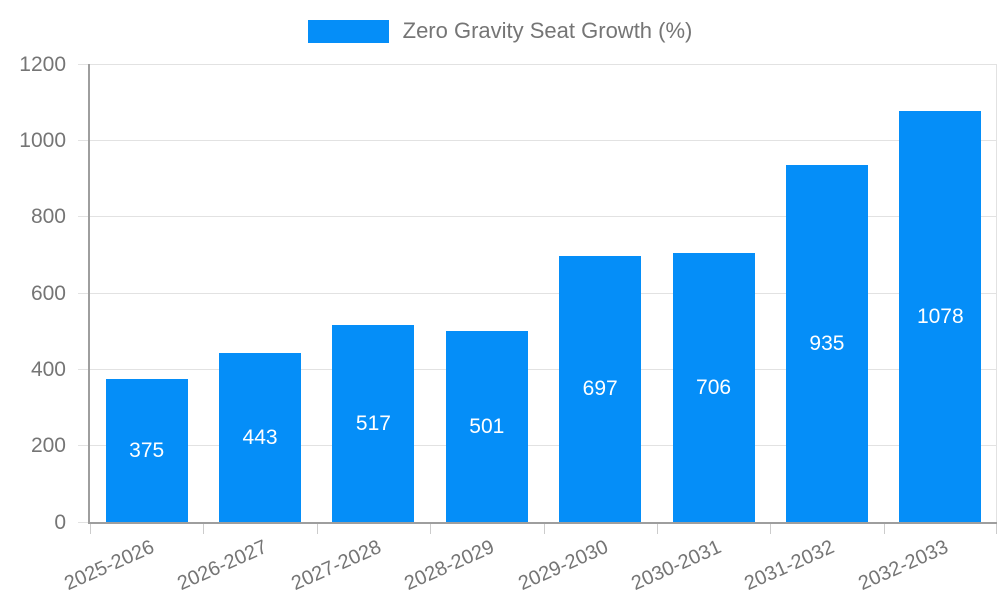  What do you see at coordinates (42, 64) in the screenshot?
I see `y-tick-label-1200: 1200` at bounding box center [42, 64].